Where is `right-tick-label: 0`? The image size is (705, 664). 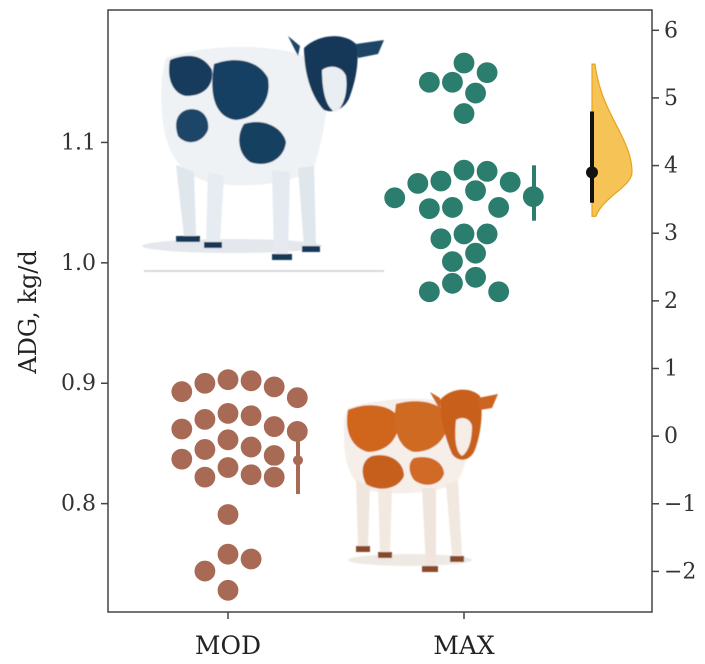
right-tick-label: 0 is located at coordinates (671, 436).